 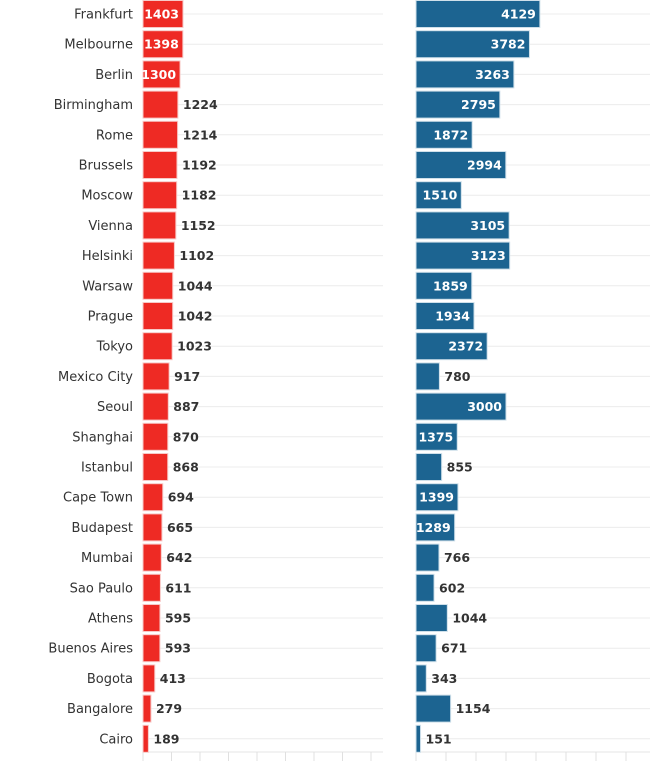 What do you see at coordinates (478, 104) in the screenshot?
I see `data-label: 2795` at bounding box center [478, 104].